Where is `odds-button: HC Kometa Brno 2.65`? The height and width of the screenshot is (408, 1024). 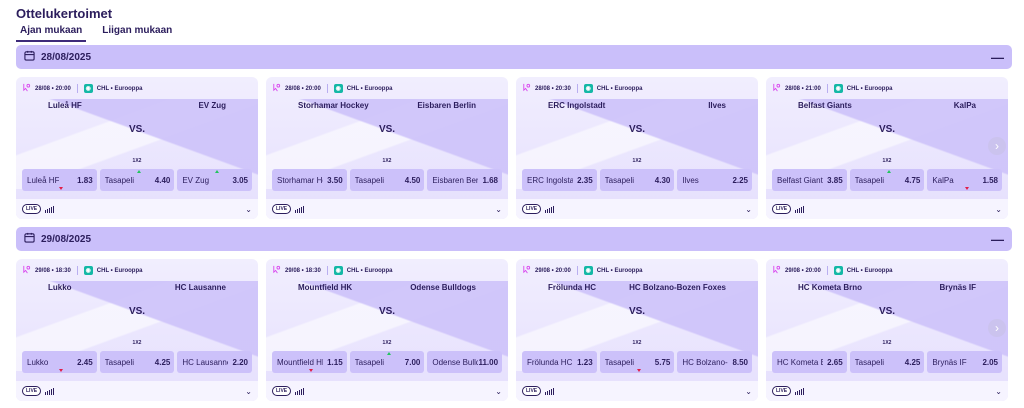
odds-button: HC Kometa Brno 2.65 is located at coordinates (809, 362).